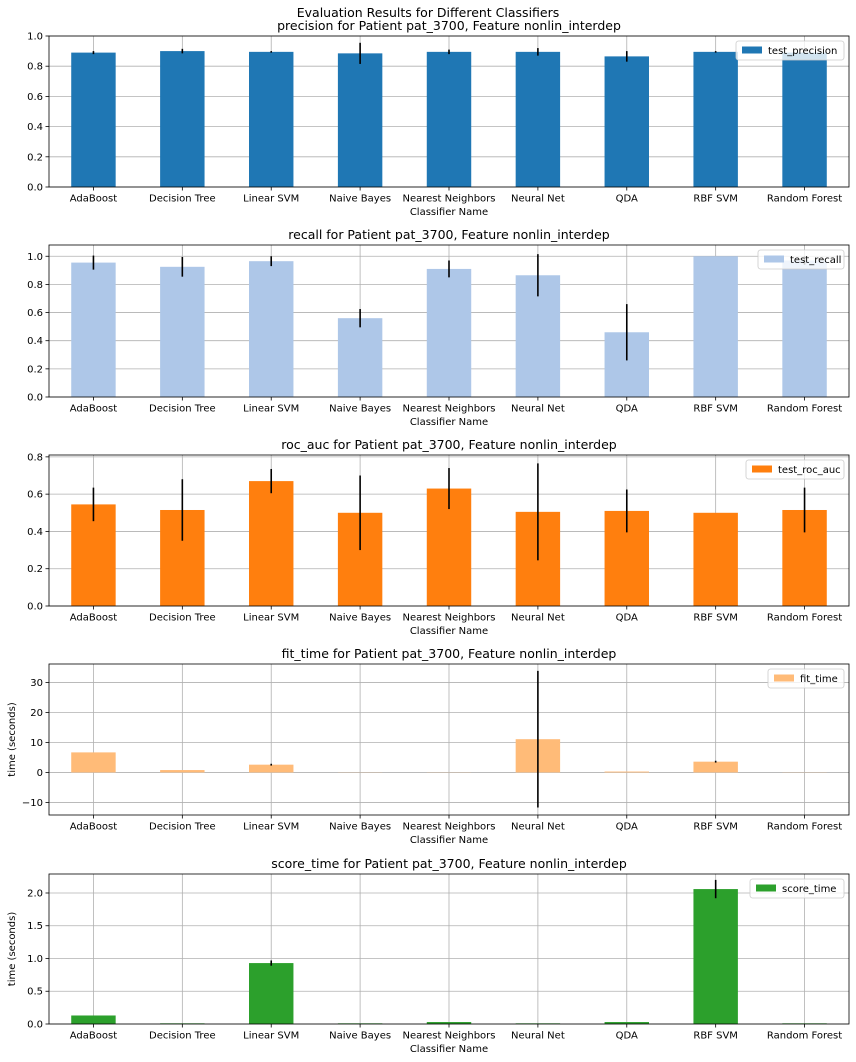 This screenshot has width=856, height=1062. Describe the element at coordinates (38, 532) in the screenshot. I see `y-axis: 0.0 0.2 0.4 0.6 0.8` at that location.